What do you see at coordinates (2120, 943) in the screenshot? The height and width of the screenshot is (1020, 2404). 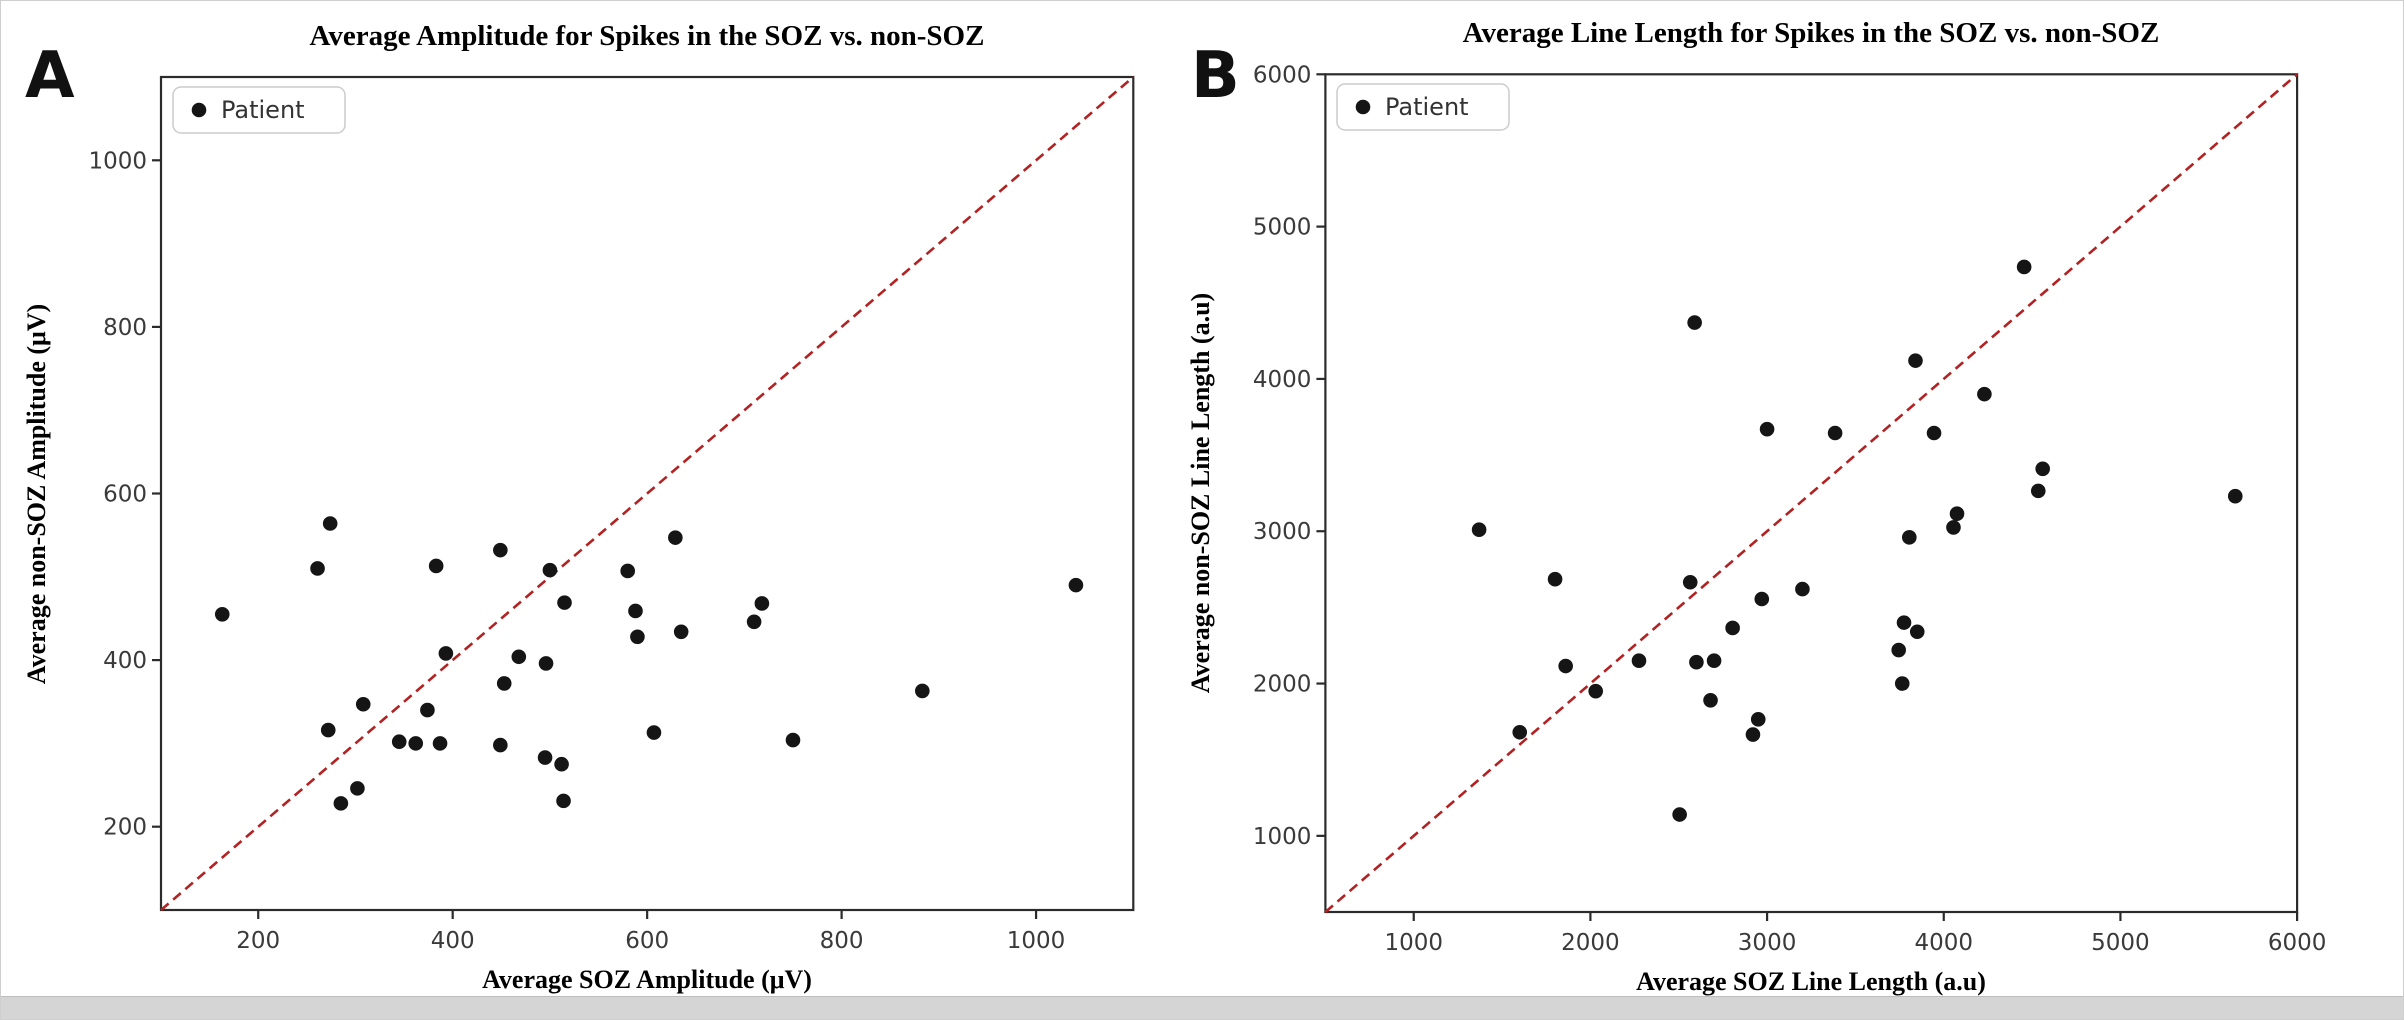 I see `x-tick-label: 5000` at bounding box center [2120, 943].